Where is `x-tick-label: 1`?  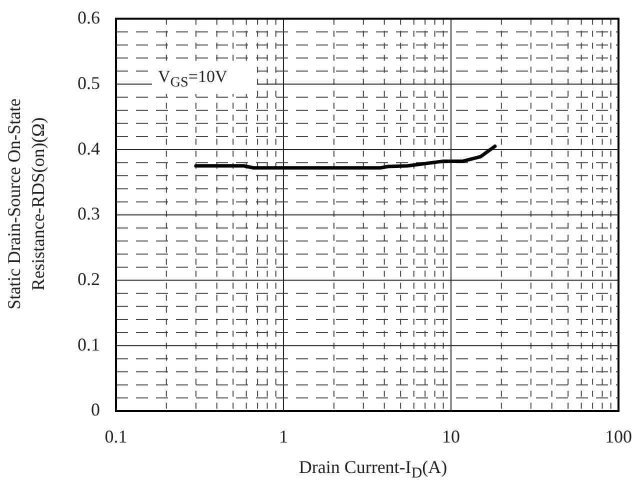 x-tick-label: 1 is located at coordinates (283, 436).